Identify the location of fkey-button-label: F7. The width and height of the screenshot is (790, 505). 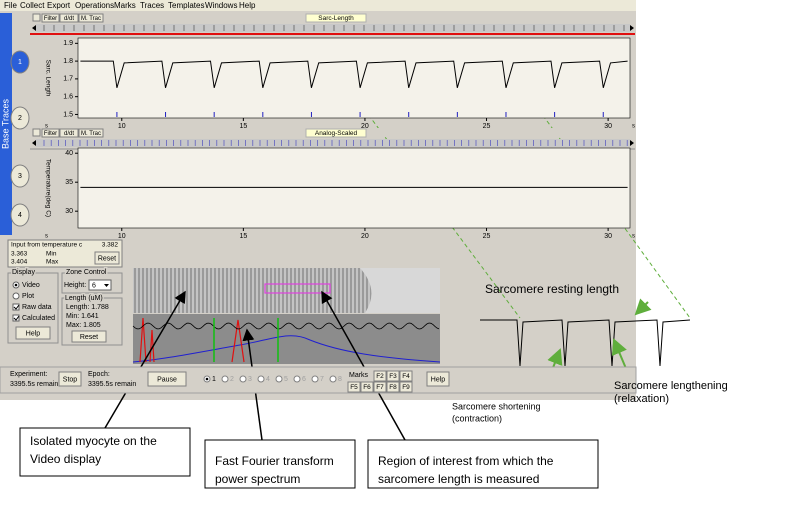
(380, 387).